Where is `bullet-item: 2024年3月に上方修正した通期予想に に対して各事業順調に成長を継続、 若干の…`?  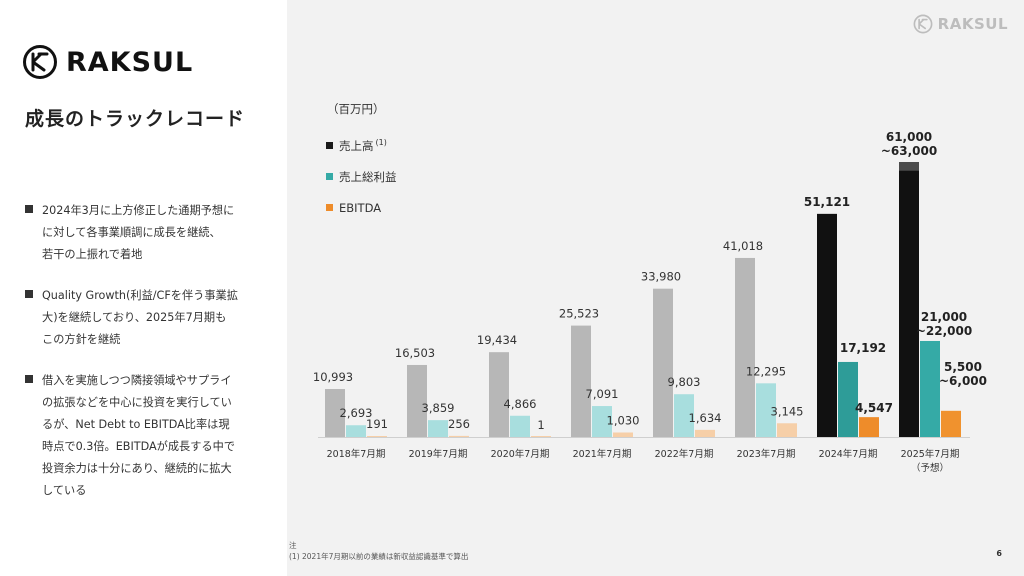 bullet-item: 2024年3月に上方修正した通期予想に に対して各事業順調に成長を継続、 若干の… is located at coordinates (147, 233).